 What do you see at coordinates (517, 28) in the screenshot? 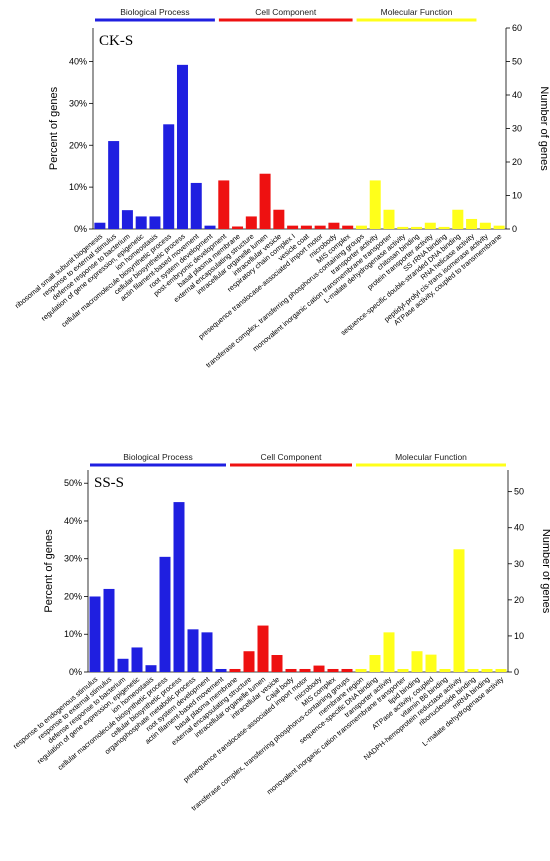
I see `y-tick-label-right: 60` at bounding box center [517, 28].